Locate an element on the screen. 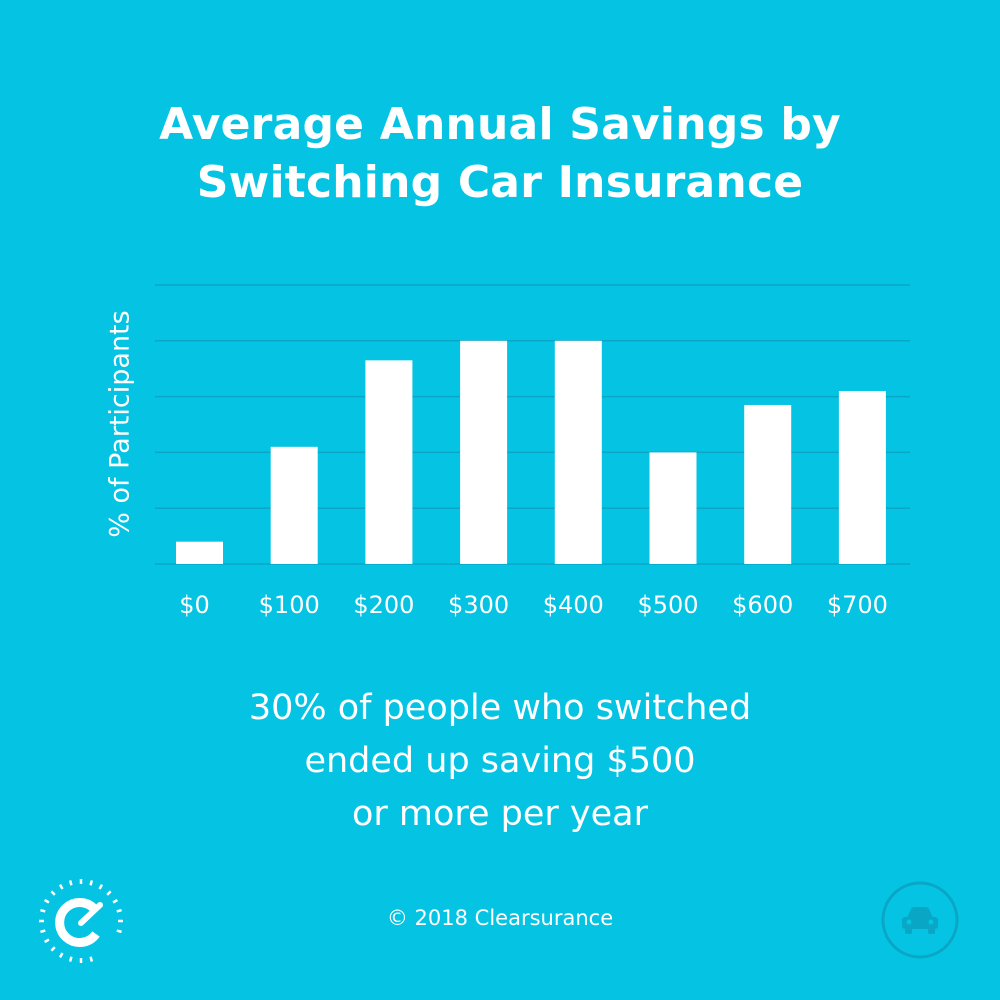 This screenshot has height=1000, width=1000. x-tick-label-0: $0 is located at coordinates (194, 605).